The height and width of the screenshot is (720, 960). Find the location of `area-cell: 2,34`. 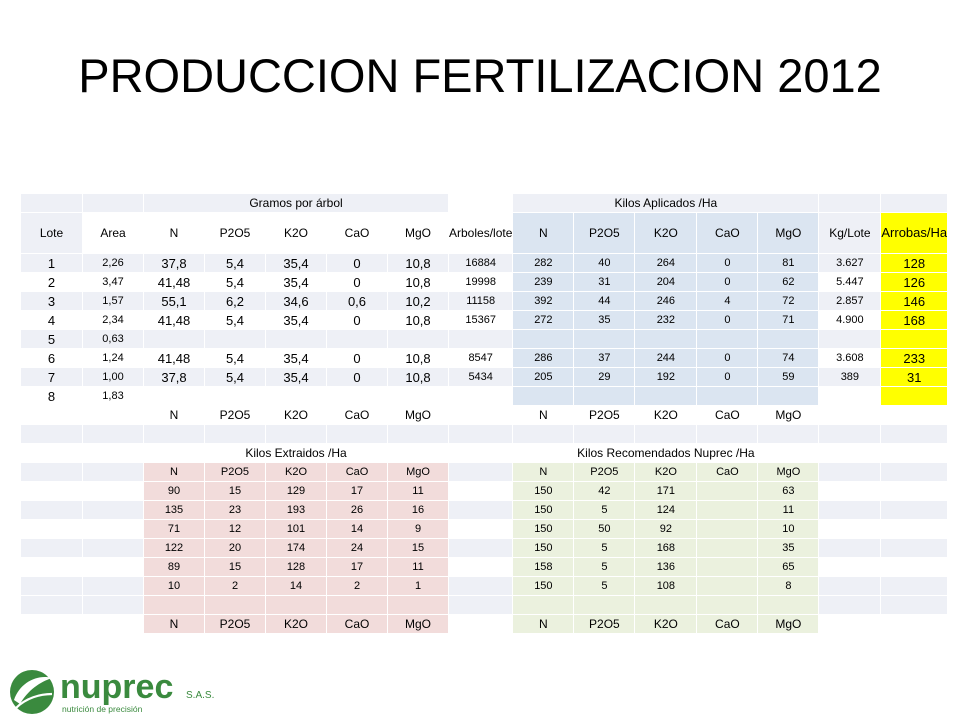

area-cell: 2,34 is located at coordinates (113, 320).